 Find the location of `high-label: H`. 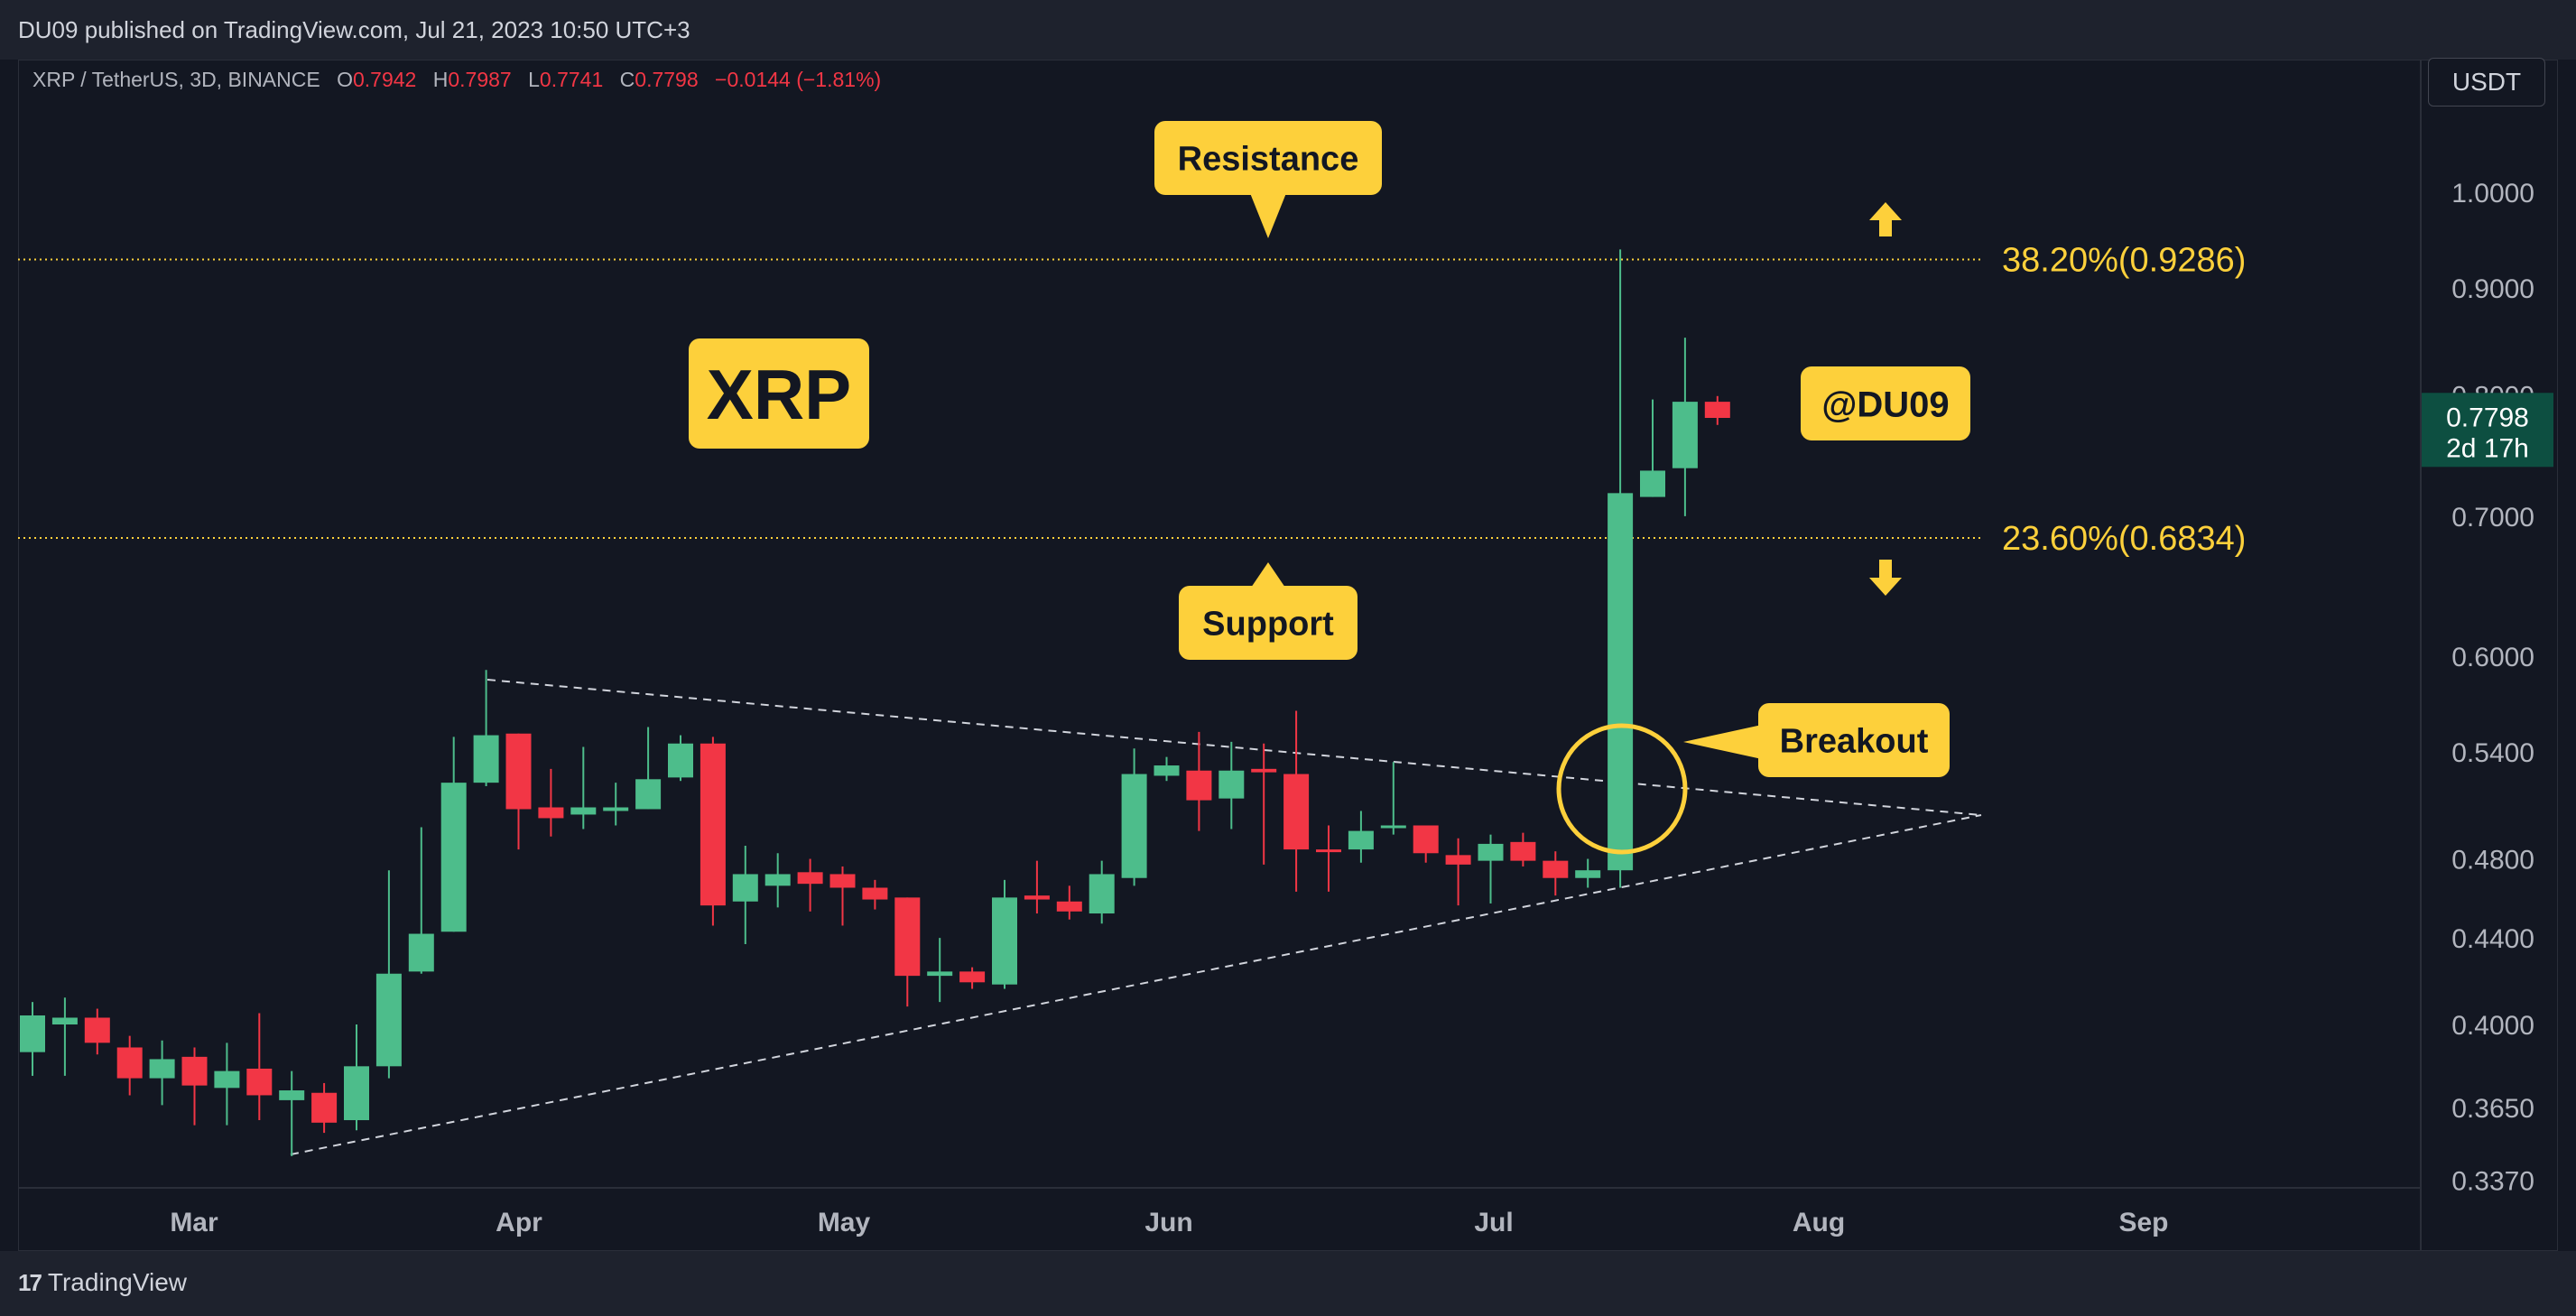

high-label: H is located at coordinates (440, 79).